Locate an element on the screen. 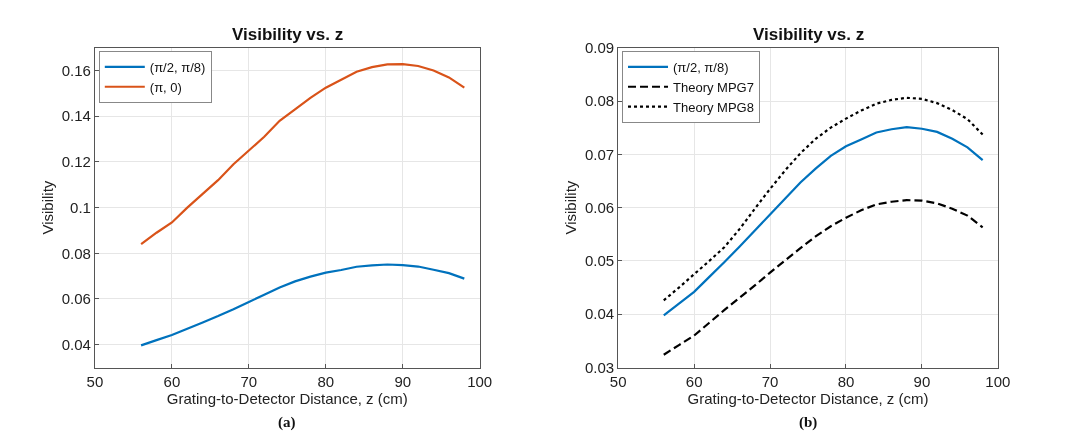  legend-label: Theory MPG8 is located at coordinates (713, 107).